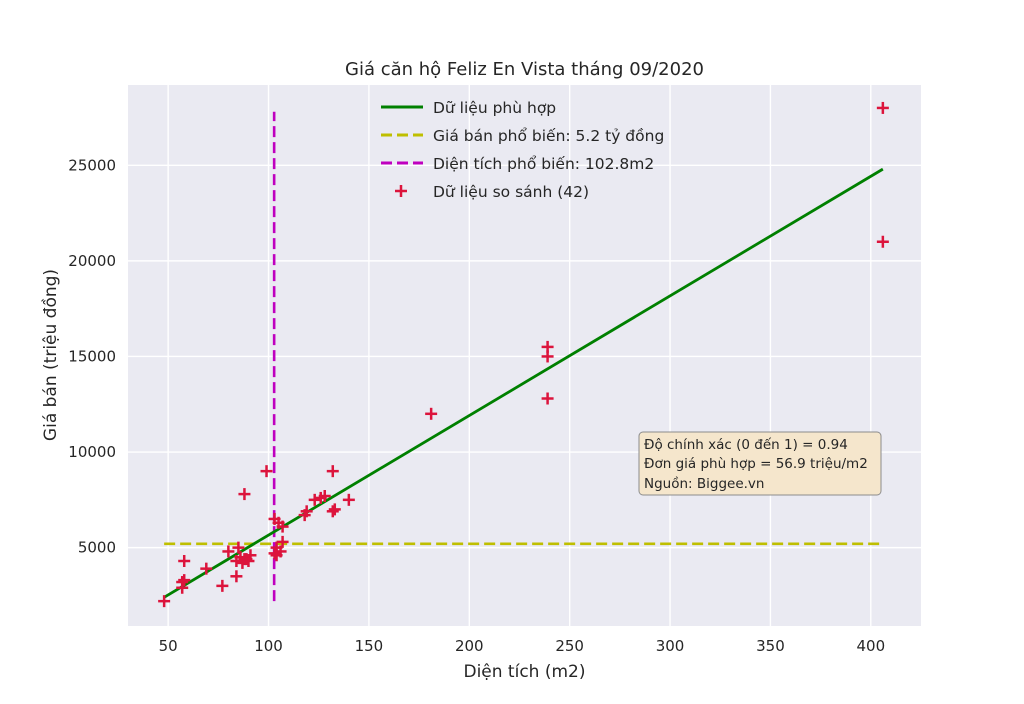 The height and width of the screenshot is (704, 1024). Describe the element at coordinates (401, 191) in the screenshot. I see `legend-points-swatch` at that location.